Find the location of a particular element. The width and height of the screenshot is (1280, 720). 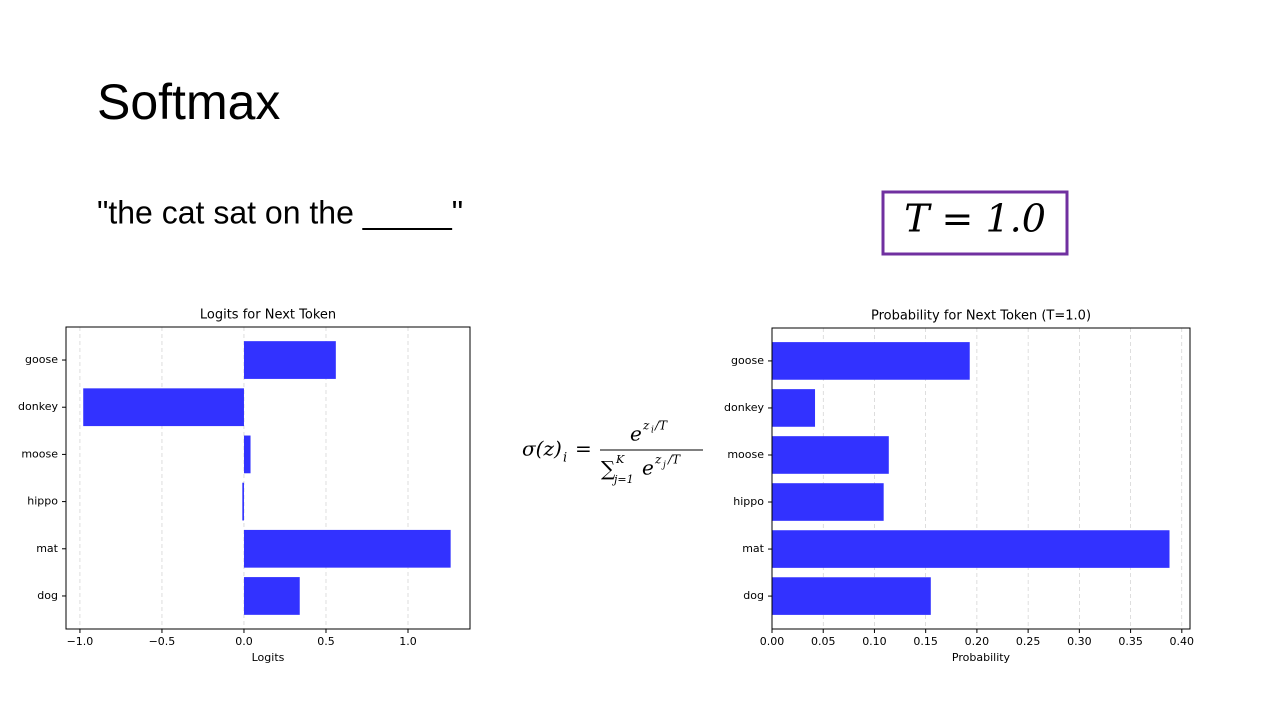

chart-title: Logits for Next Token is located at coordinates (268, 315).